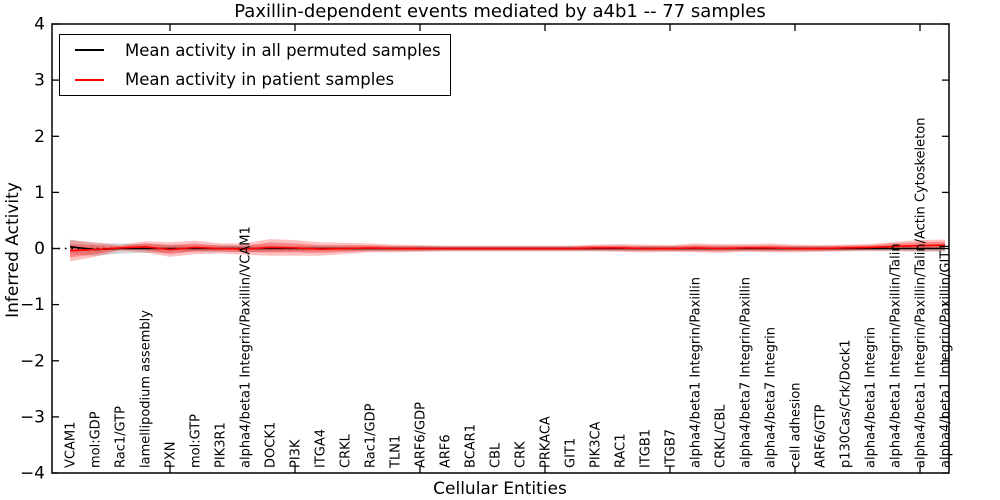  I want to click on legend-label-permuted: Mean activity in all permuted samples, so click(283, 50).